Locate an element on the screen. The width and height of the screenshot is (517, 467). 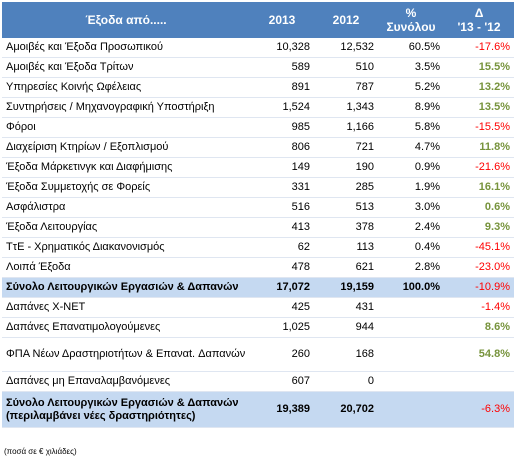
row-pct: 0.9% is located at coordinates (411, 167).